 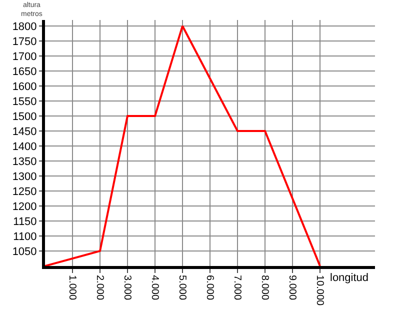 I want to click on x-tick-label: 9.000, so click(x=292, y=287).